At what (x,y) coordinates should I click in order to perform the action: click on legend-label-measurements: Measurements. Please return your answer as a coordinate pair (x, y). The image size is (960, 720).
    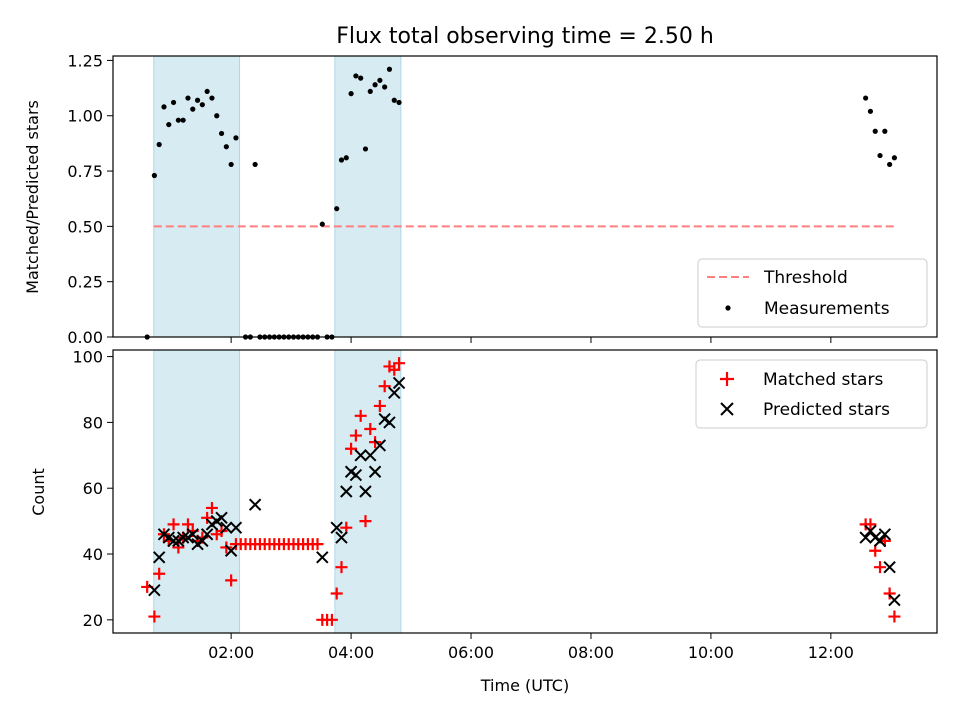
    Looking at the image, I should click on (827, 309).